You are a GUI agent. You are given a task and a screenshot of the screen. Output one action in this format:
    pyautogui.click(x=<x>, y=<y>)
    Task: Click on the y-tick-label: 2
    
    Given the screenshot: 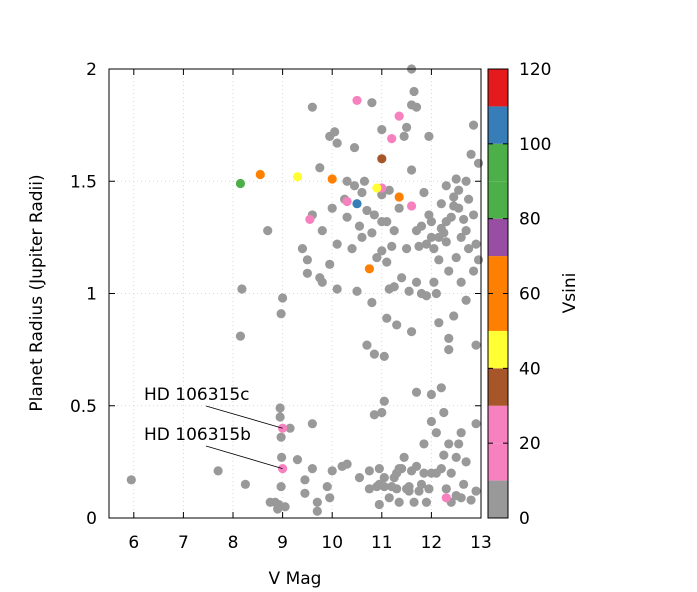 What is the action you would take?
    pyautogui.click(x=91, y=70)
    